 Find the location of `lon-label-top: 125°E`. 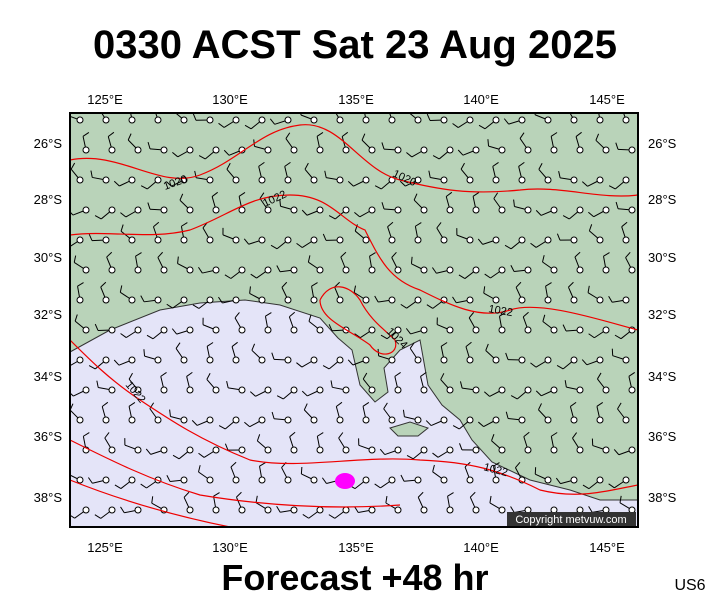

lon-label-top: 125°E is located at coordinates (105, 99).